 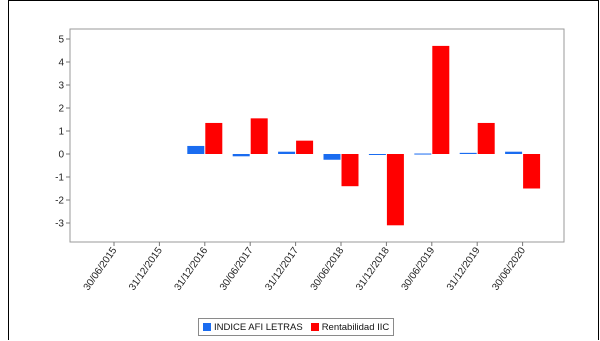 I want to click on x-tick-label: 31/12/2017, so click(x=282, y=269).